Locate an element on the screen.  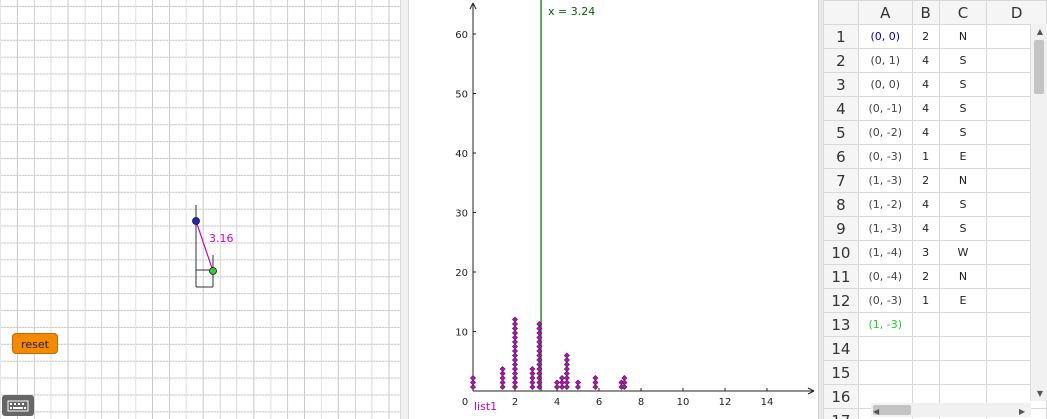
cell-c: W is located at coordinates (963, 252).